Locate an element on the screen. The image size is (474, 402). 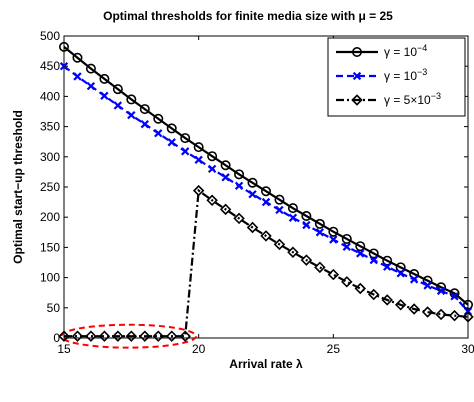
legend-label: γ = 5×10−3 is located at coordinates (412, 99).